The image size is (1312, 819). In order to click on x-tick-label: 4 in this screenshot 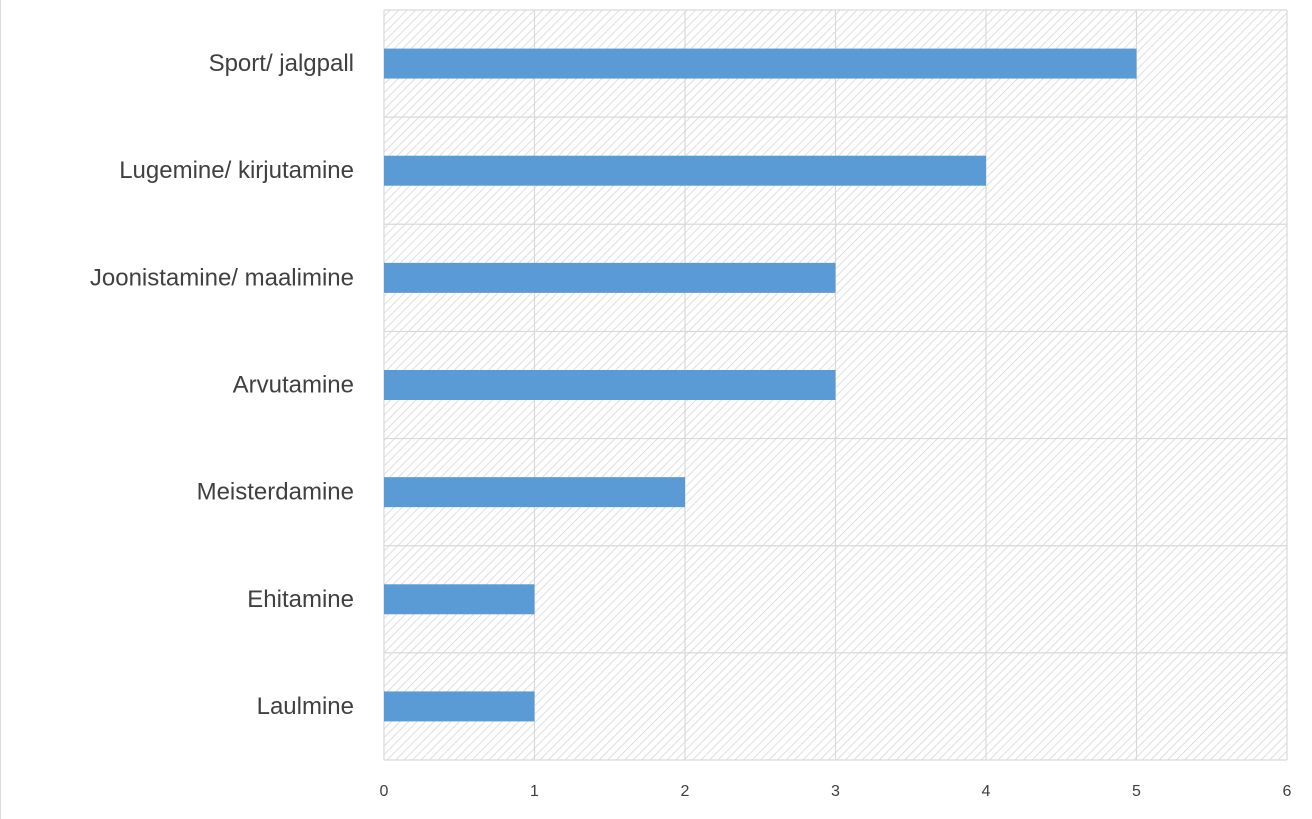, I will do `click(986, 791)`.